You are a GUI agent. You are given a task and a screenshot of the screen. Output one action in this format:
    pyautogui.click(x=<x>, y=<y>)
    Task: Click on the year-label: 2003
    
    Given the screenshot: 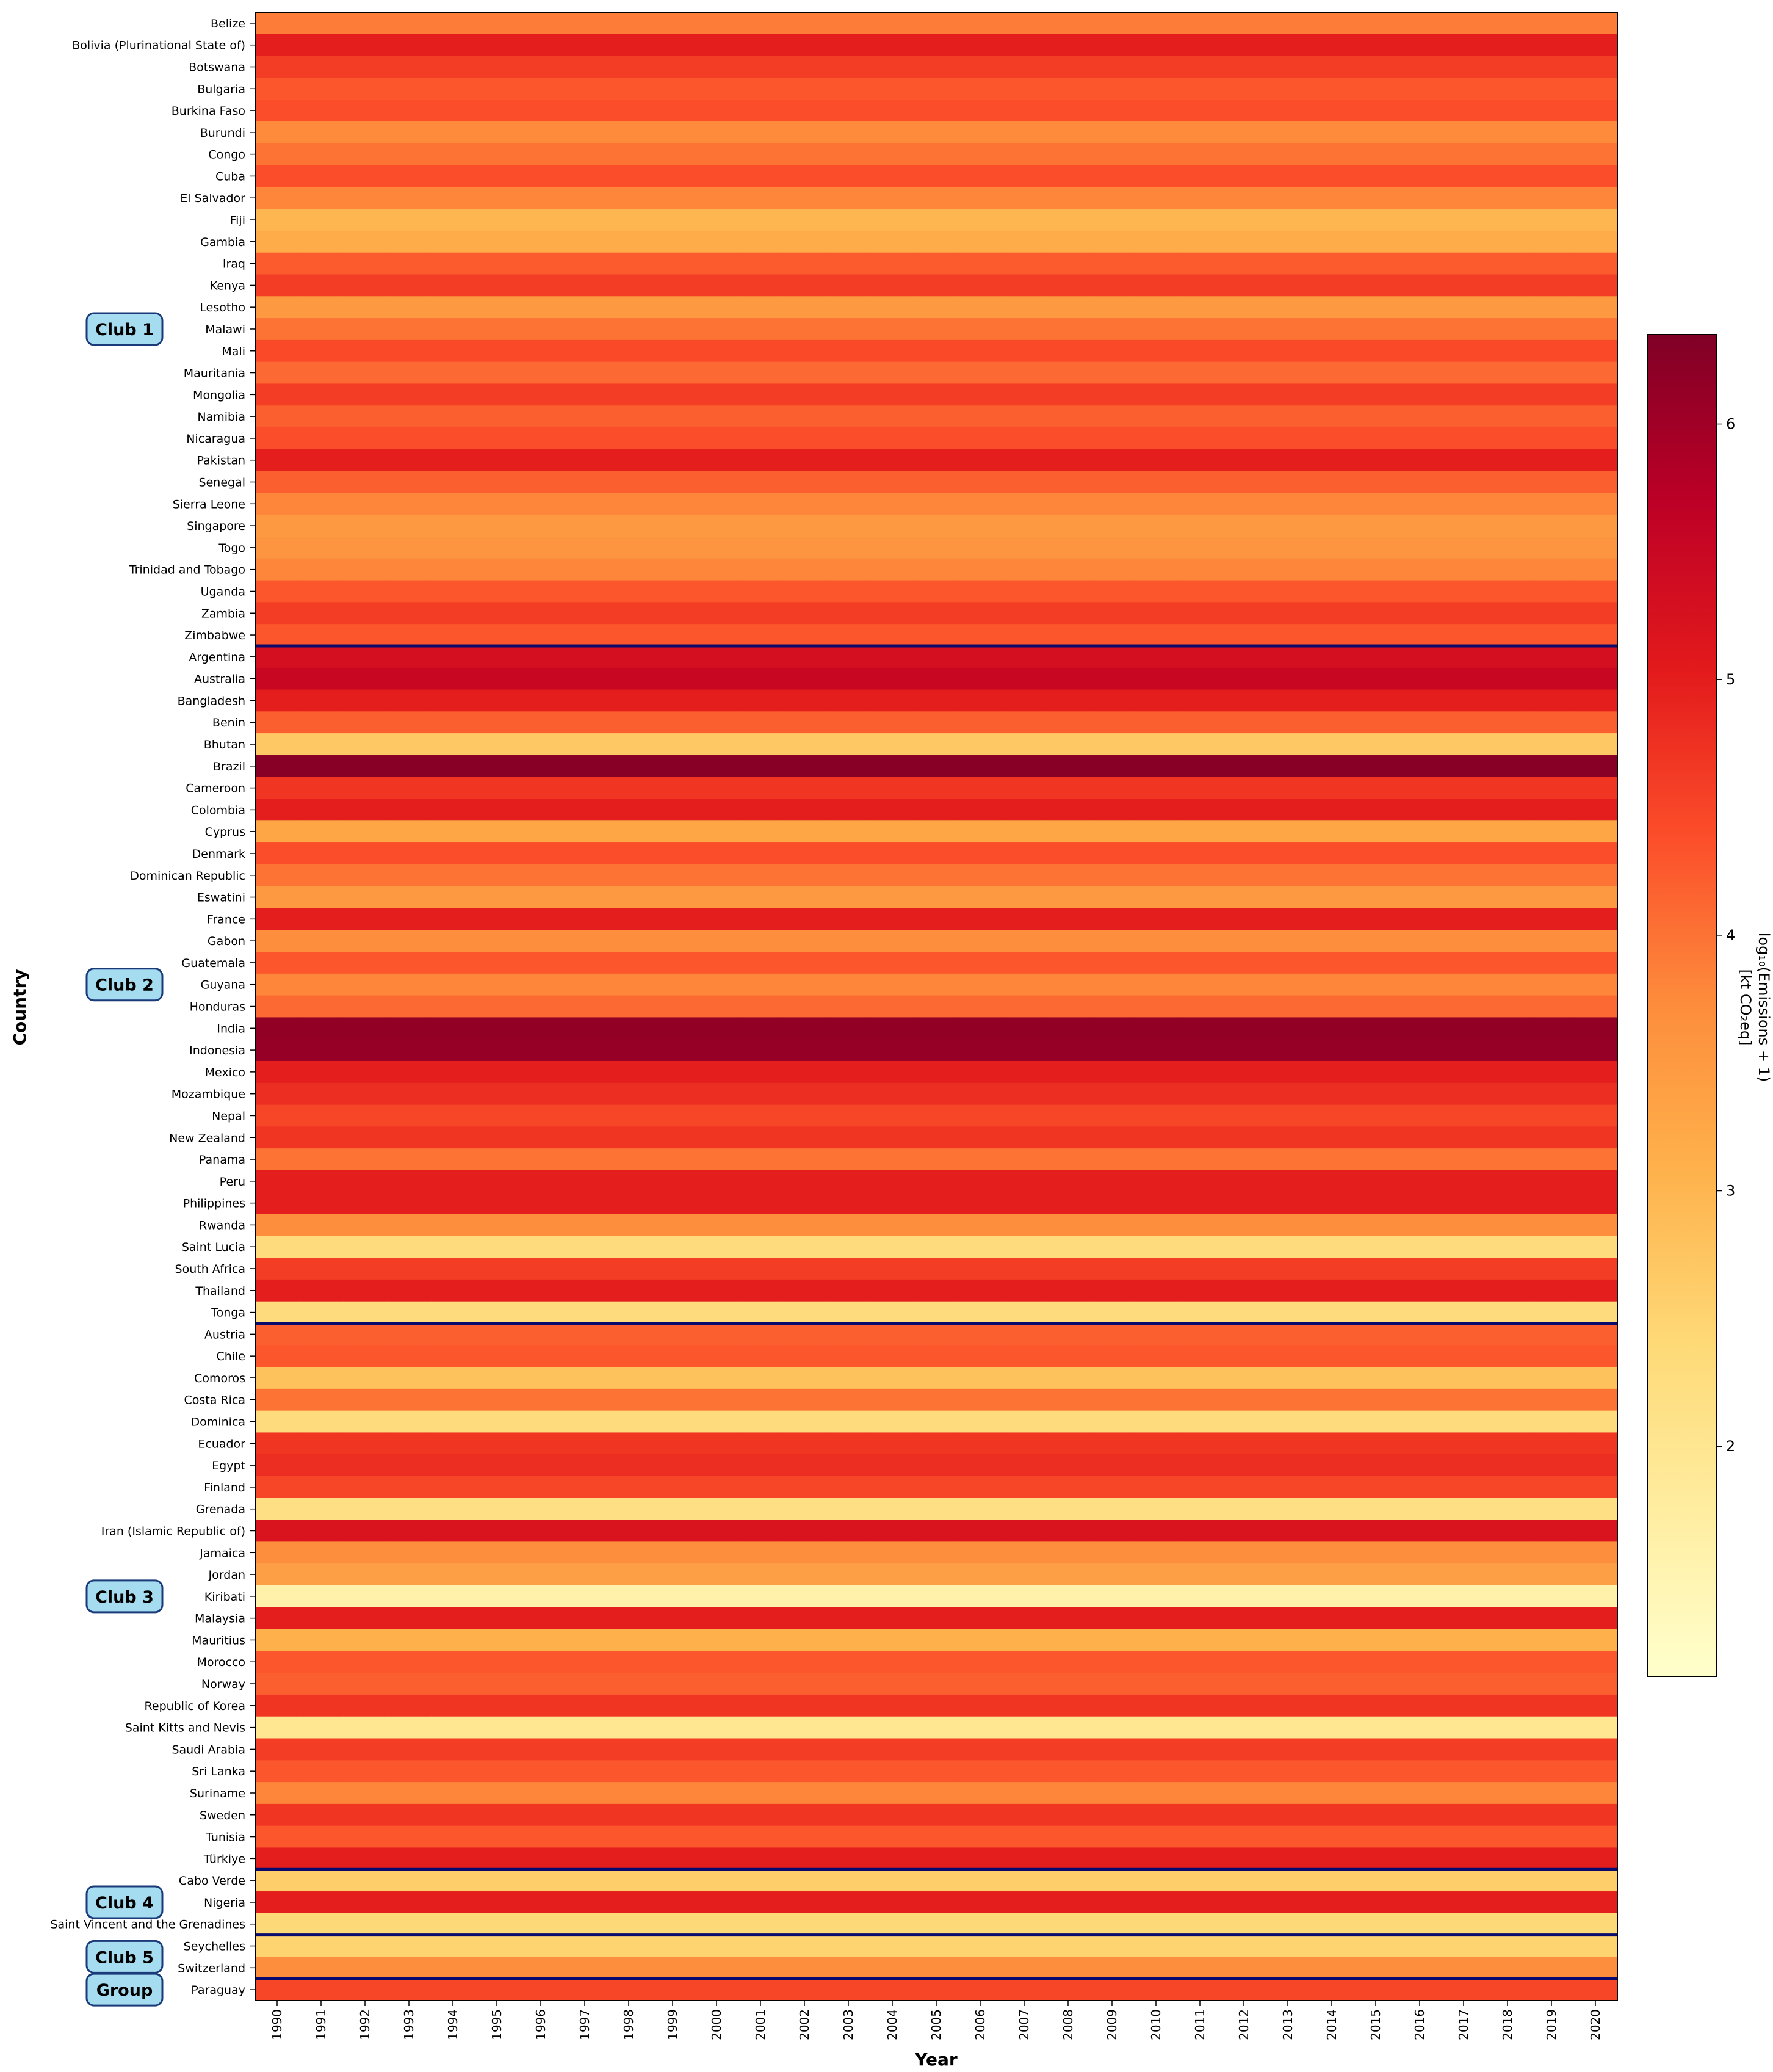 What is the action you would take?
    pyautogui.click(x=849, y=2024)
    